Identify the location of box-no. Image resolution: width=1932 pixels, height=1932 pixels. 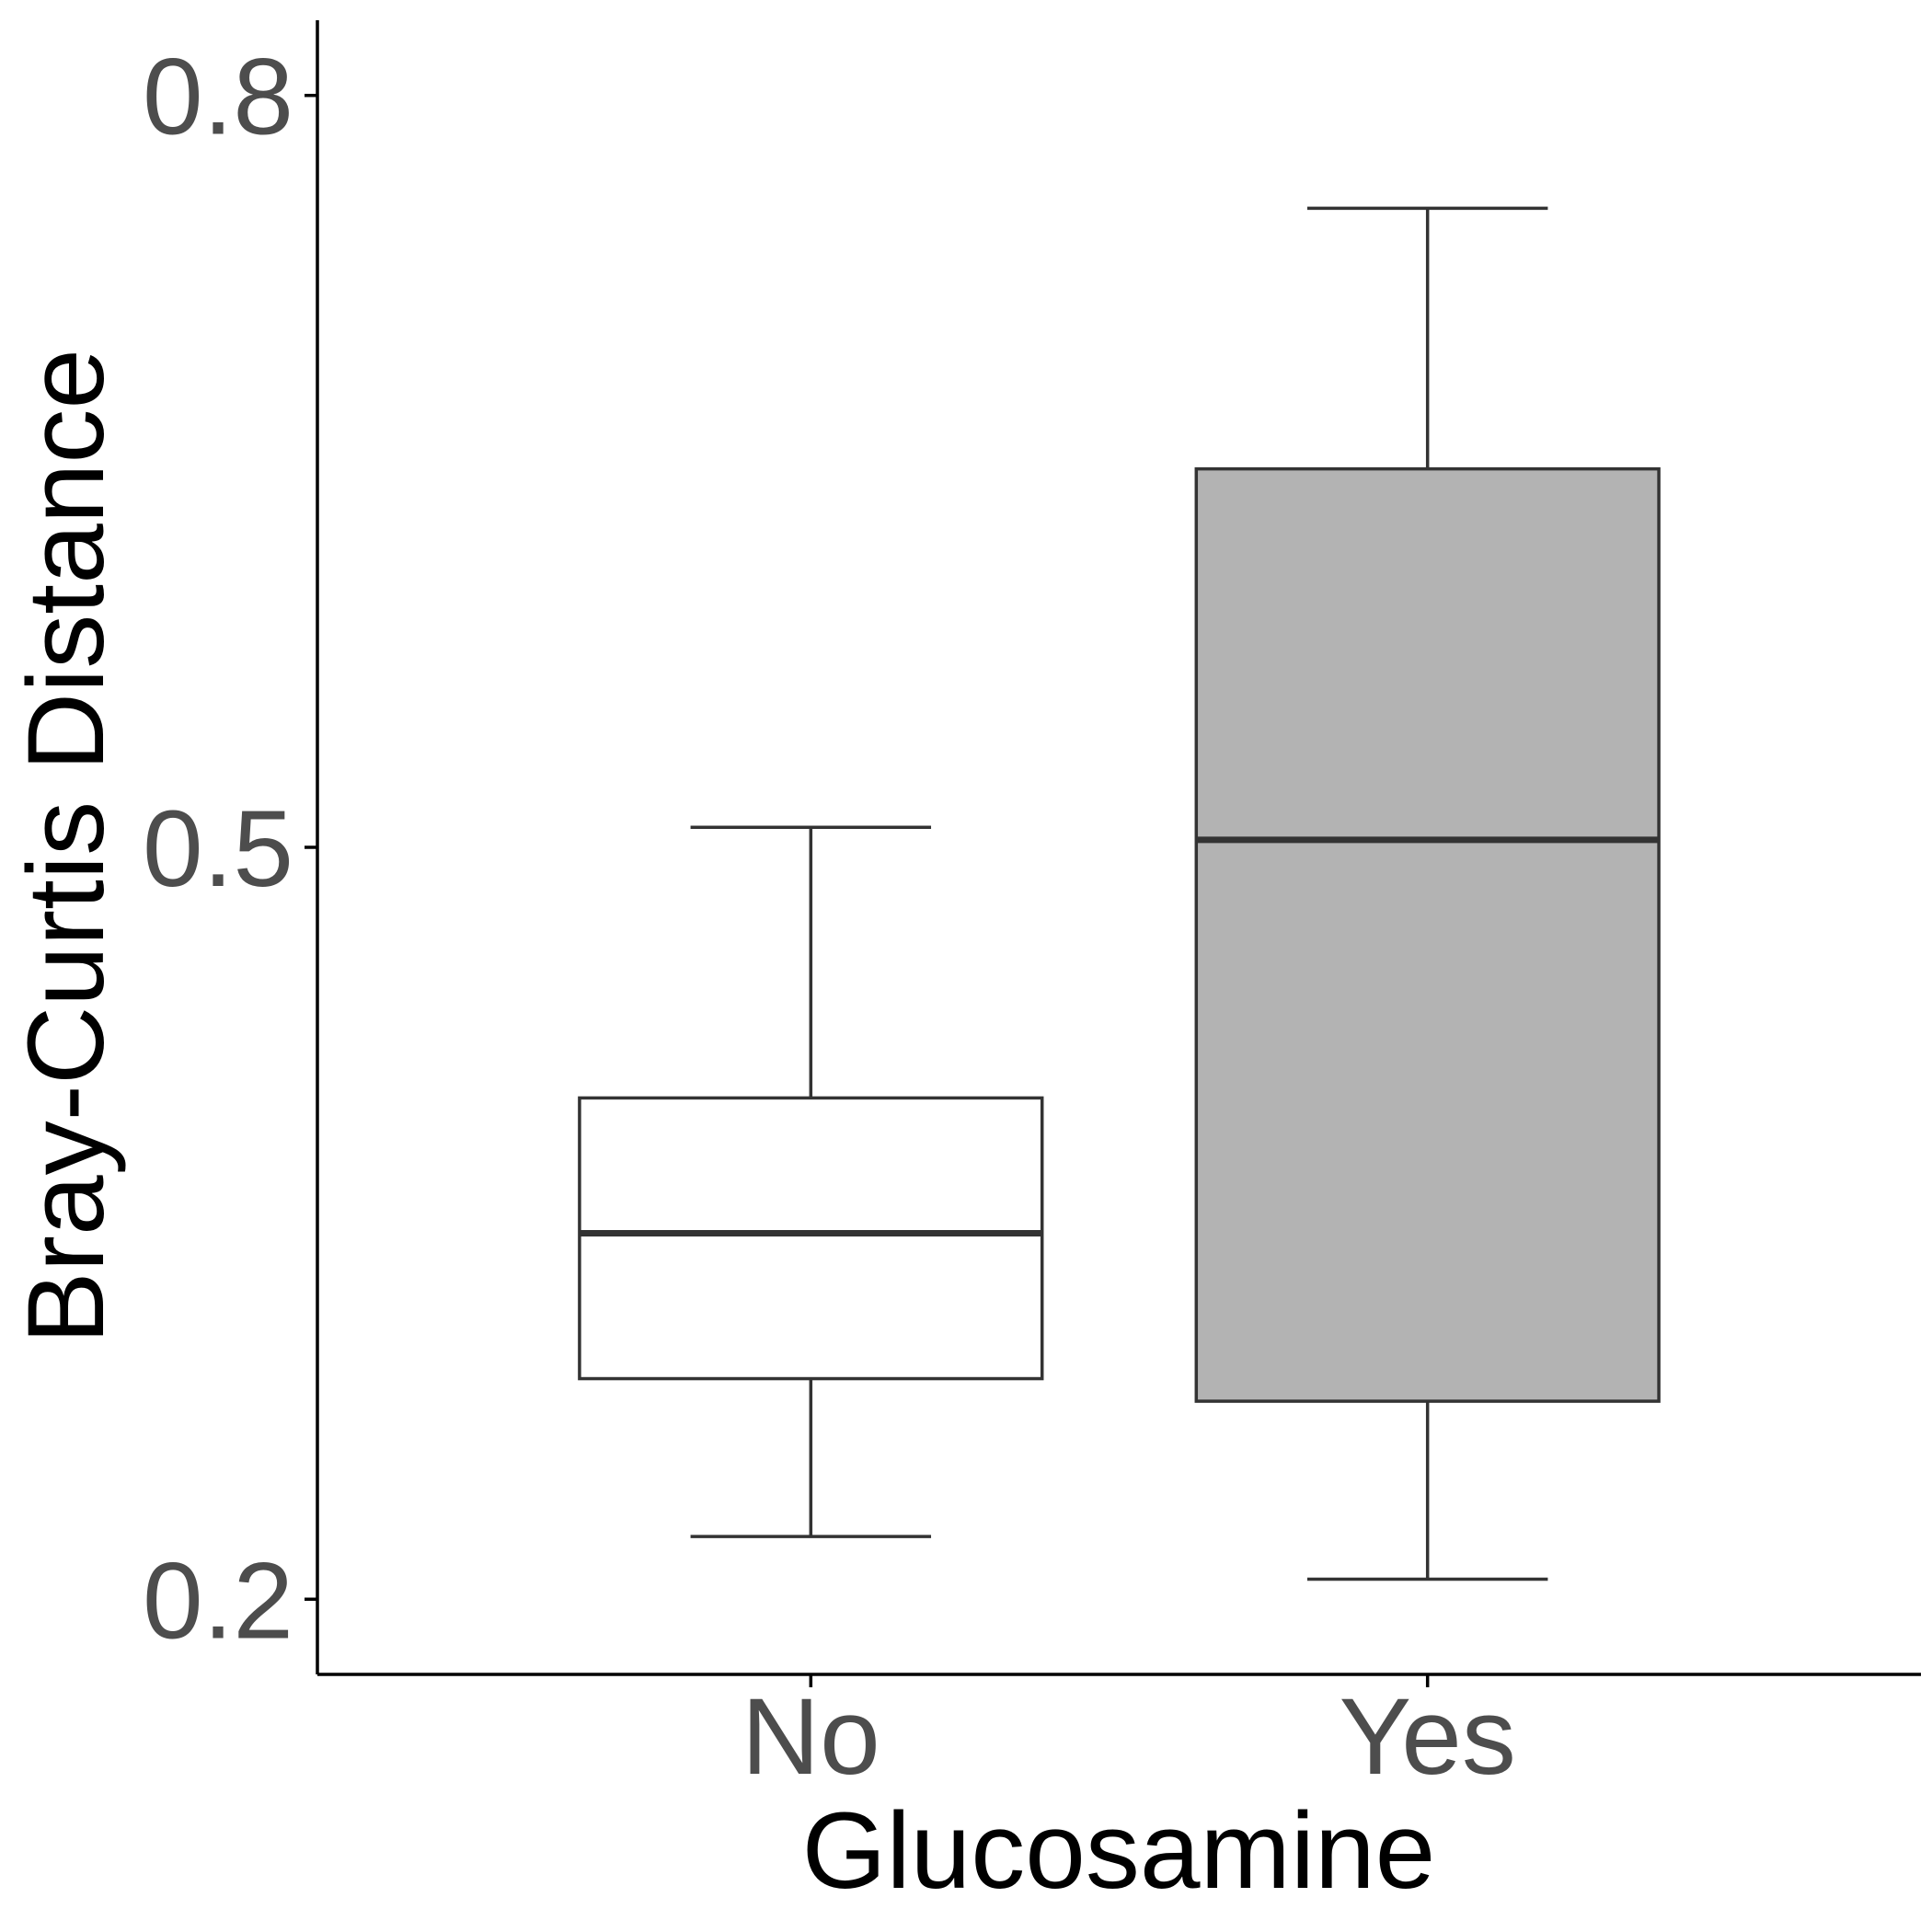
(811, 1181).